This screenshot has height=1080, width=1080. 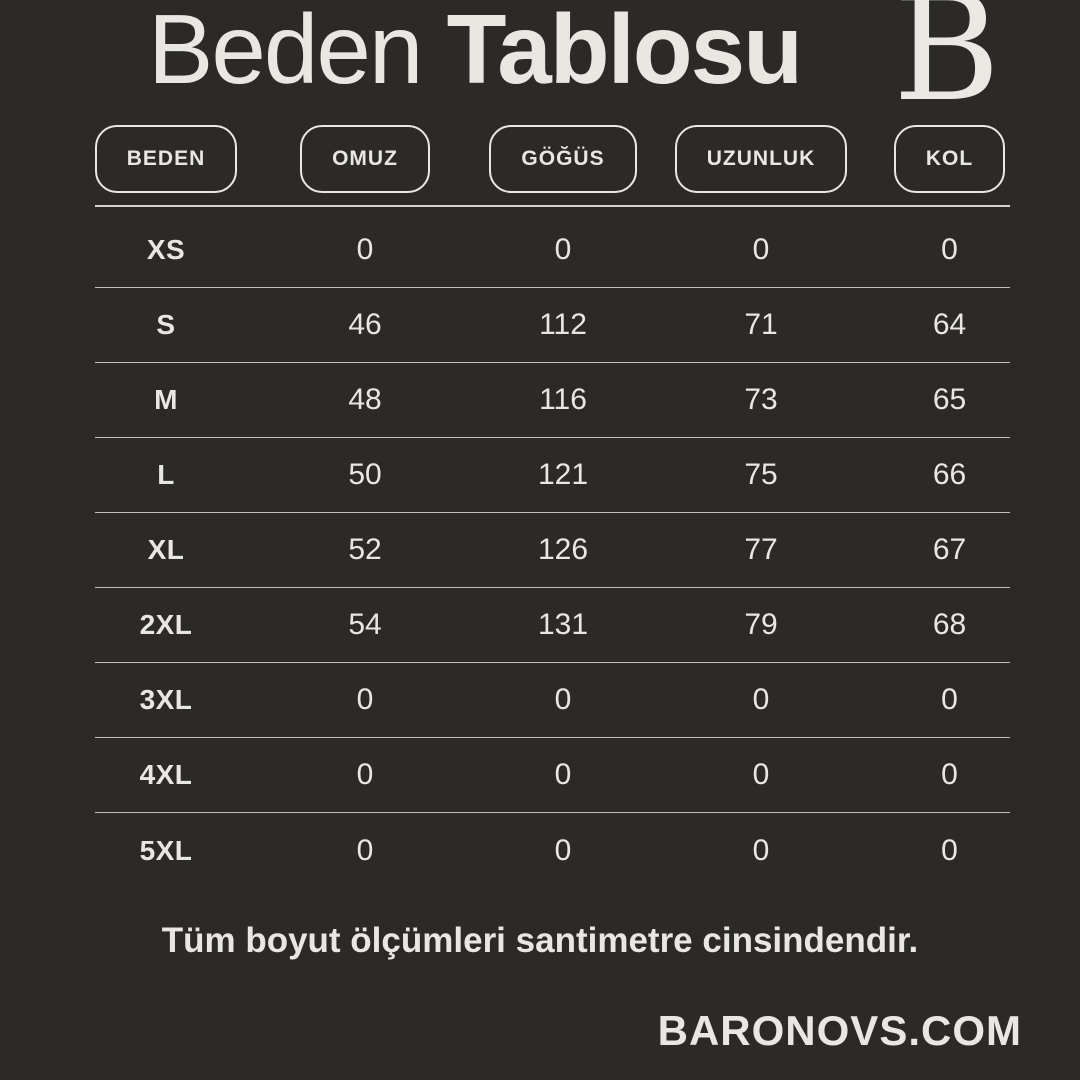 What do you see at coordinates (761, 324) in the screenshot?
I see `size-value-cell: 71` at bounding box center [761, 324].